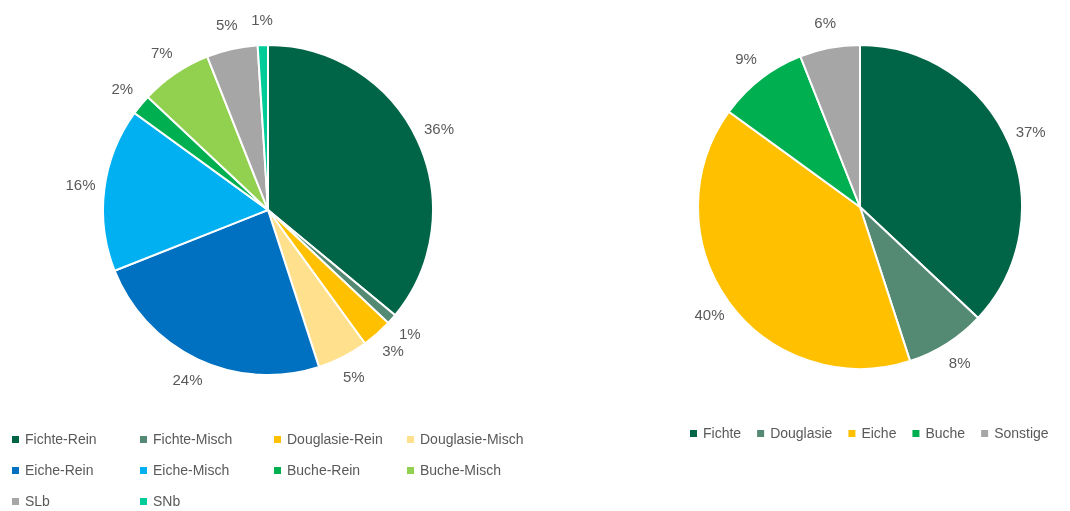 This screenshot has height=511, width=1070. What do you see at coordinates (335, 438) in the screenshot?
I see `legend-label: Douglasie-Rein` at bounding box center [335, 438].